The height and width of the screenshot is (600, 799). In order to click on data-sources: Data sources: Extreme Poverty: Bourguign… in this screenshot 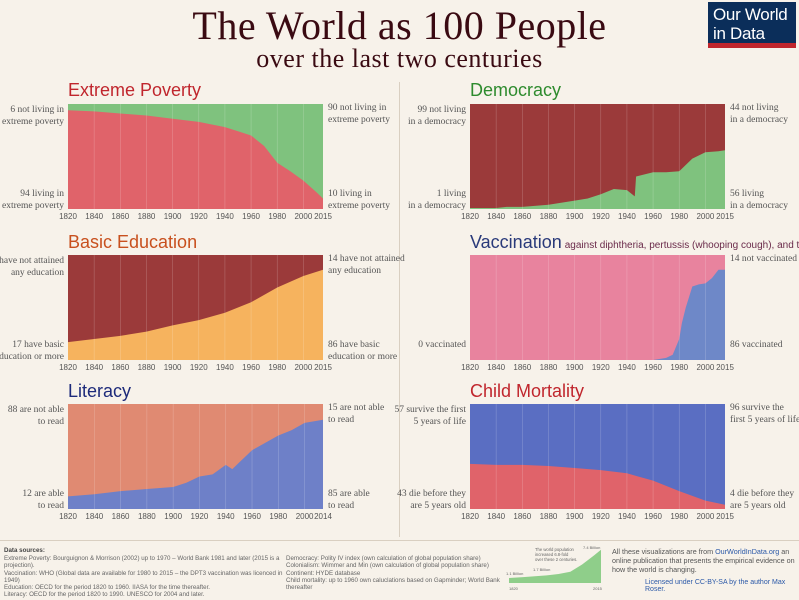, I will do `click(304, 572)`.